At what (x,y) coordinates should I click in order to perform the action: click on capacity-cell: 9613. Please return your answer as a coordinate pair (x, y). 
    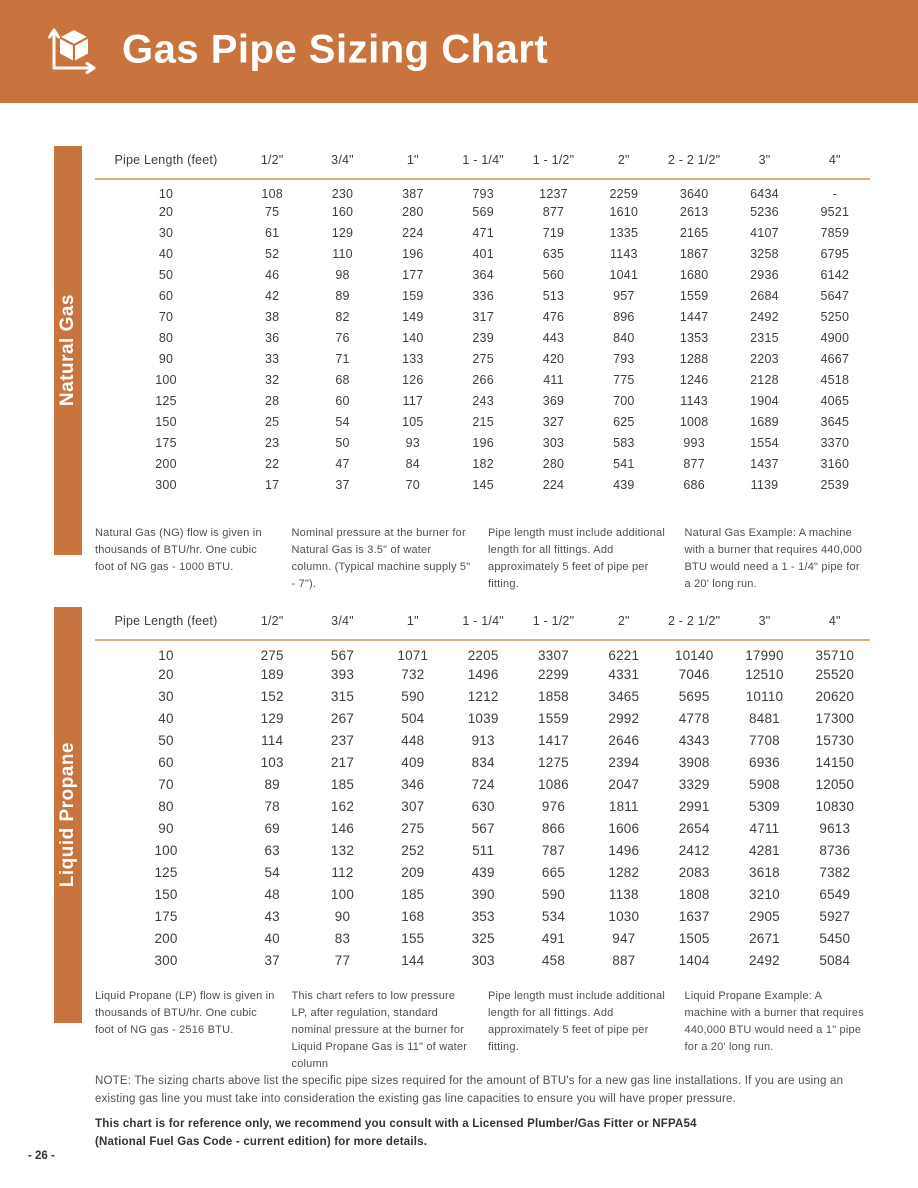
    Looking at the image, I should click on (835, 828).